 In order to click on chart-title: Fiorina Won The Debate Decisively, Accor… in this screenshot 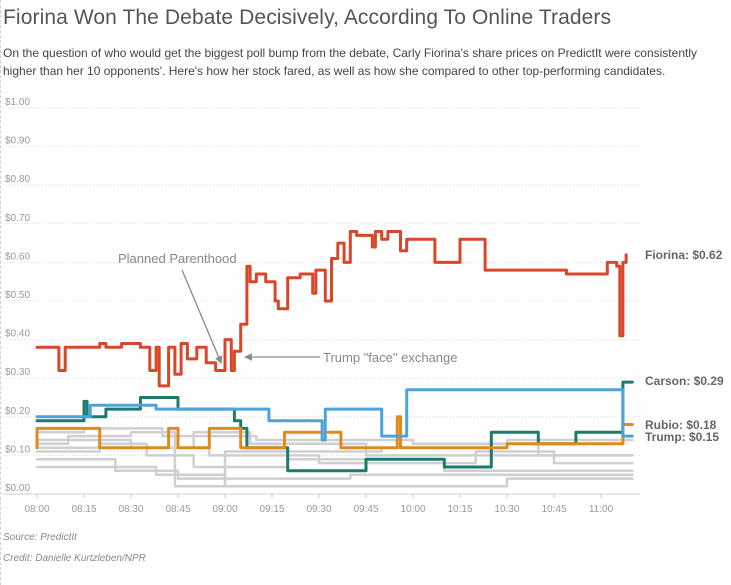, I will do `click(307, 17)`.